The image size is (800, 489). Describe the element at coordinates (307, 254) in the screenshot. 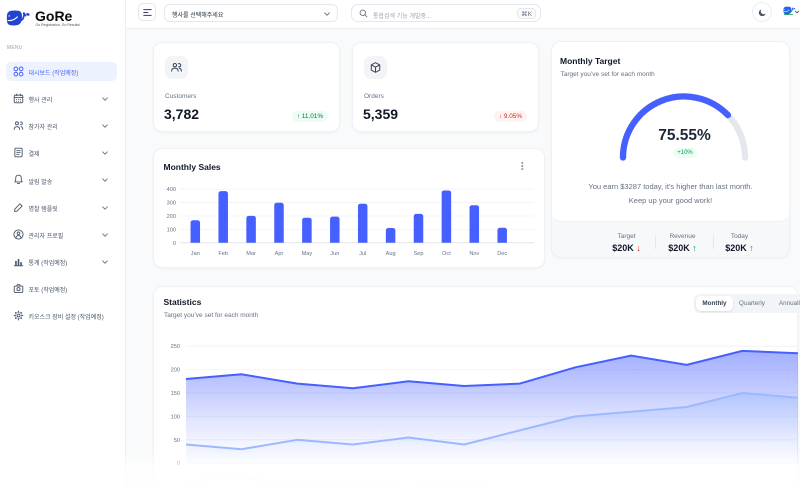

I see `svg-text: May` at that location.